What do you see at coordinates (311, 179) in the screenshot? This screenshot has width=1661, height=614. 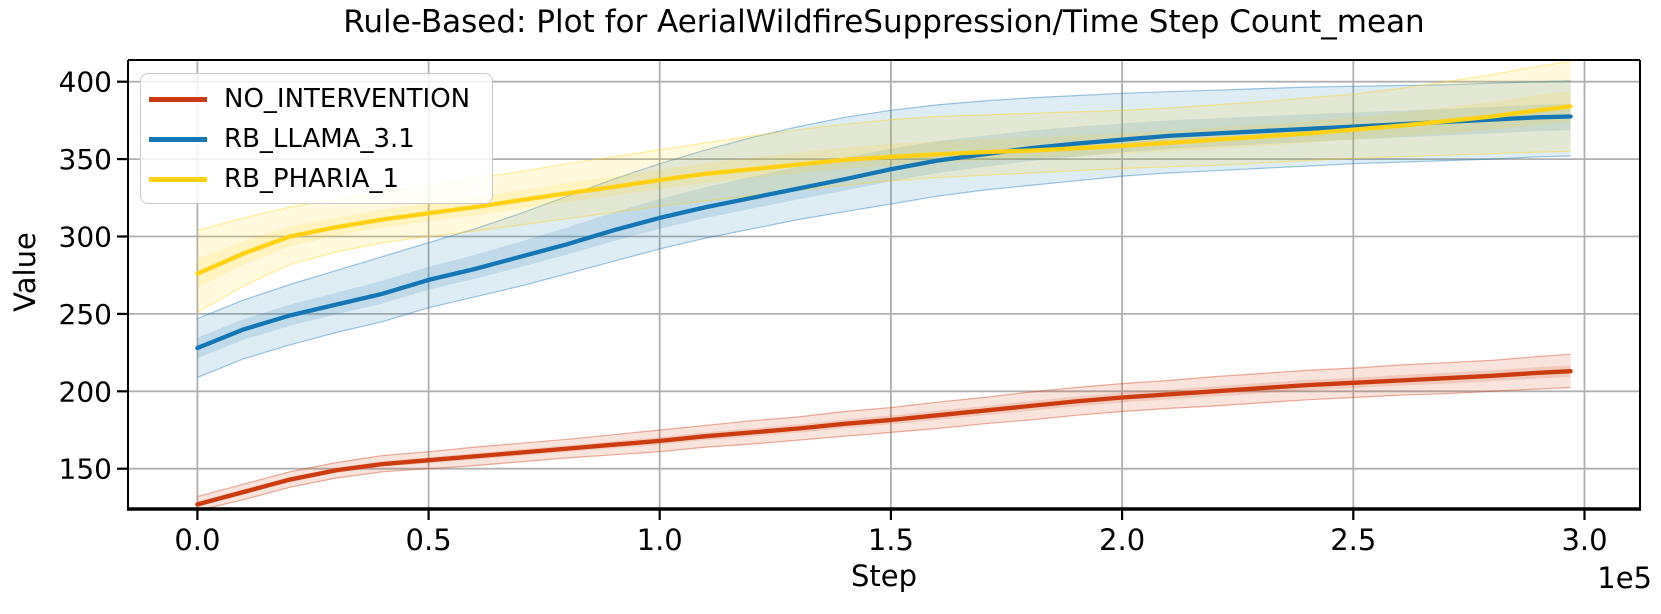 I see `legend-label: RB_PHARIA_1` at bounding box center [311, 179].